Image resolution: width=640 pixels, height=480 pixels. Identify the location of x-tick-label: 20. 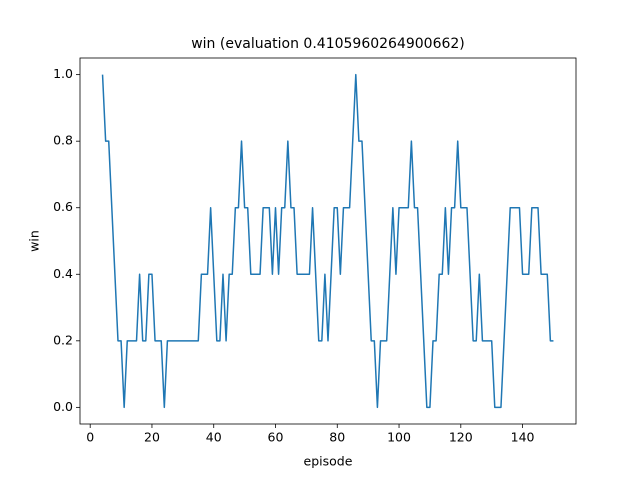
(152, 437).